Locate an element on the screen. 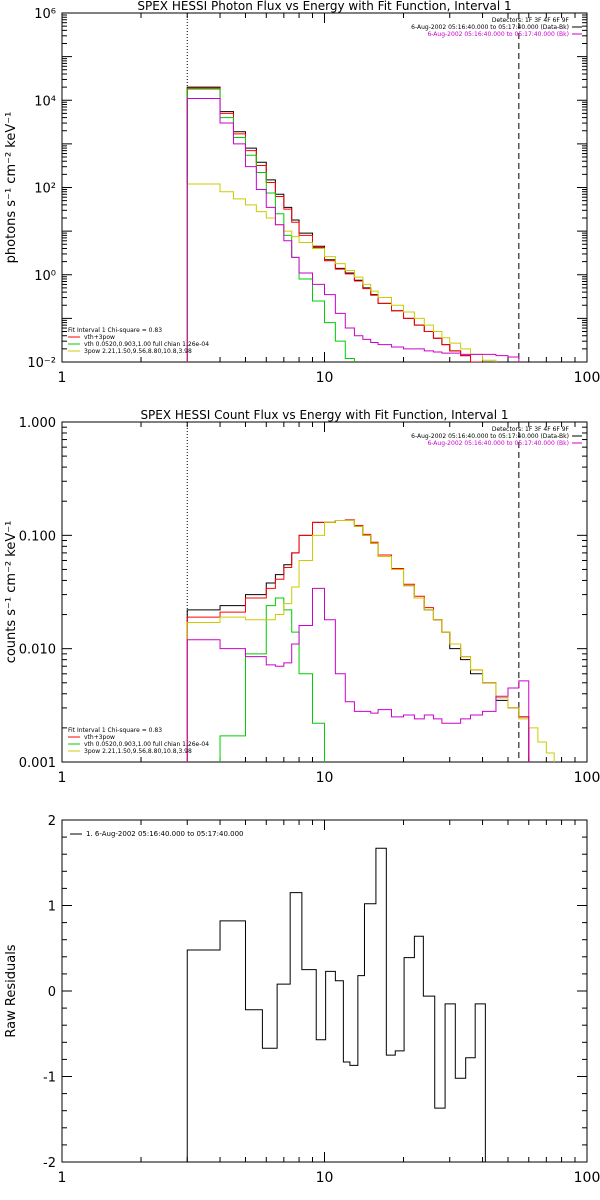 This screenshot has height=1200, width=600. y-tick-label: 10⁶ is located at coordinates (45, 14).